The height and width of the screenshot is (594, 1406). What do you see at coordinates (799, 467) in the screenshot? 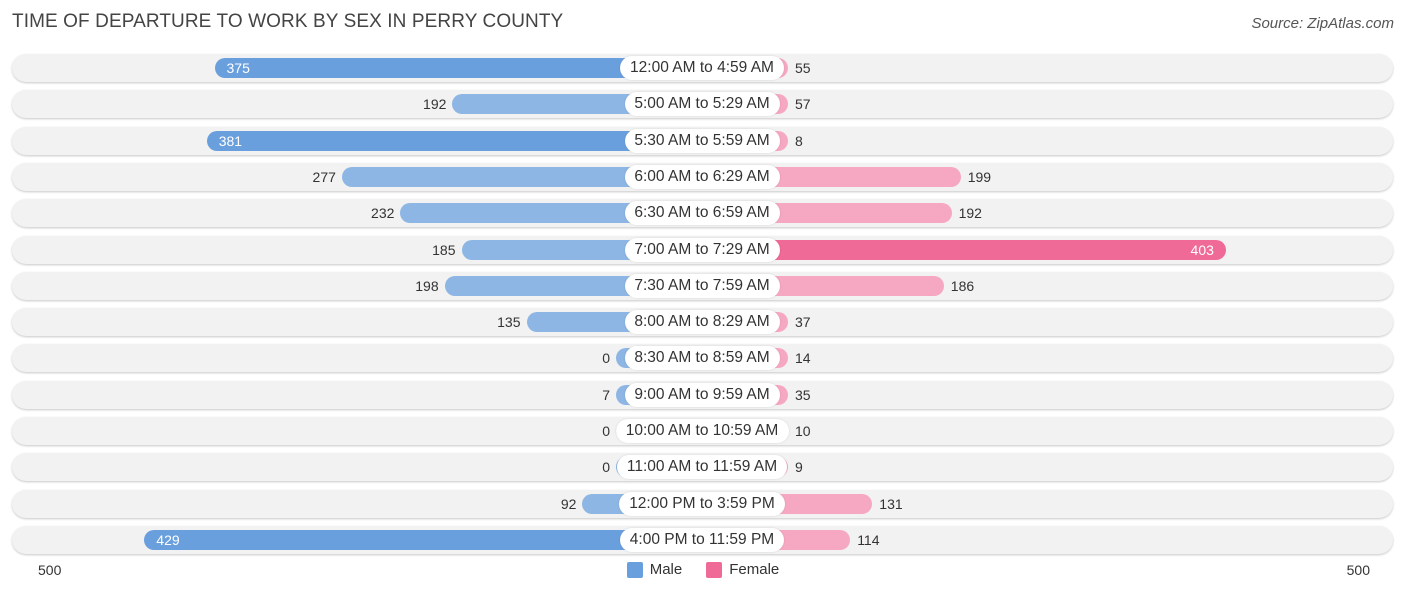
I see `value-label-female: 9` at bounding box center [799, 467].